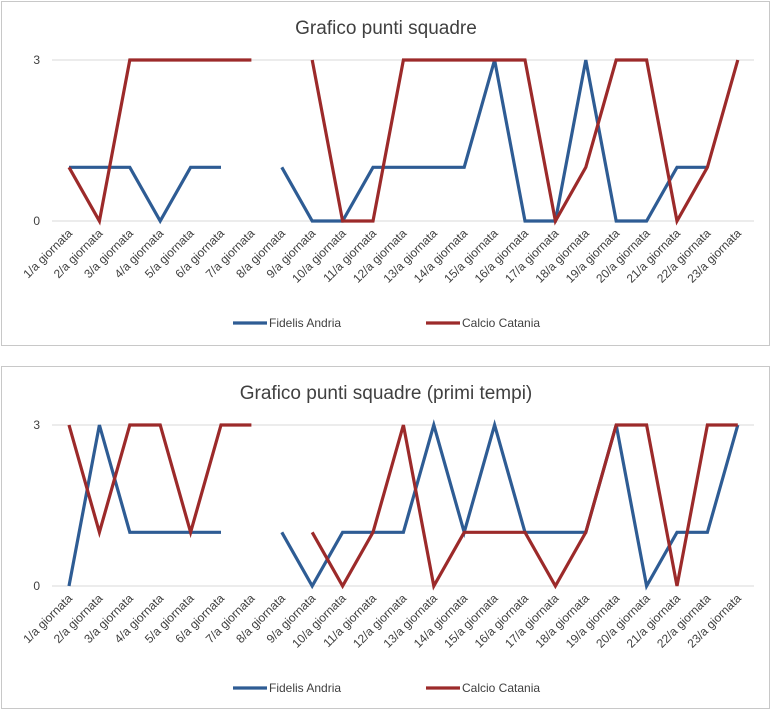  Describe the element at coordinates (386, 393) in the screenshot. I see `chart-title: Grafico punti squadre (primi tempi)` at that location.